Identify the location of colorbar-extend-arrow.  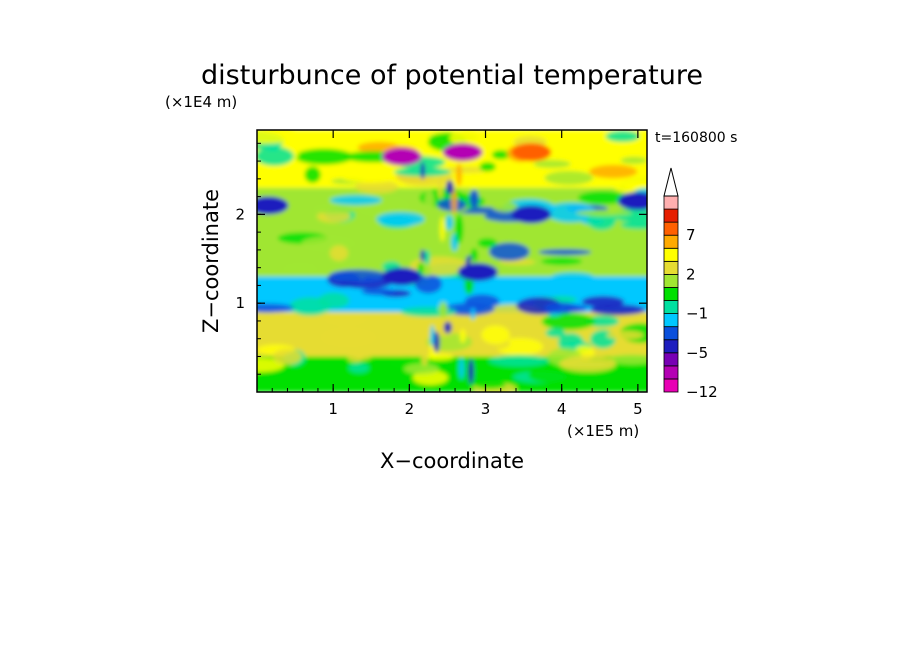
(671, 182).